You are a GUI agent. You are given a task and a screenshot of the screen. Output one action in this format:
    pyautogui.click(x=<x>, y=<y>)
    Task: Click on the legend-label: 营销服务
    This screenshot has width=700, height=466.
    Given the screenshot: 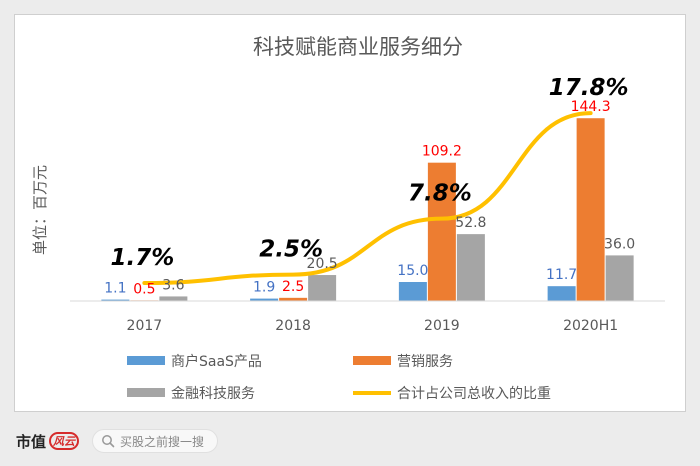 What is the action you would take?
    pyautogui.click(x=425, y=362)
    